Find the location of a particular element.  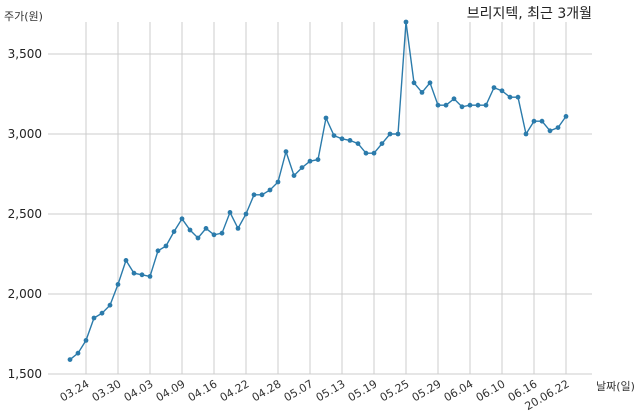

y-tick-label: 3,000 is located at coordinates (25, 134).